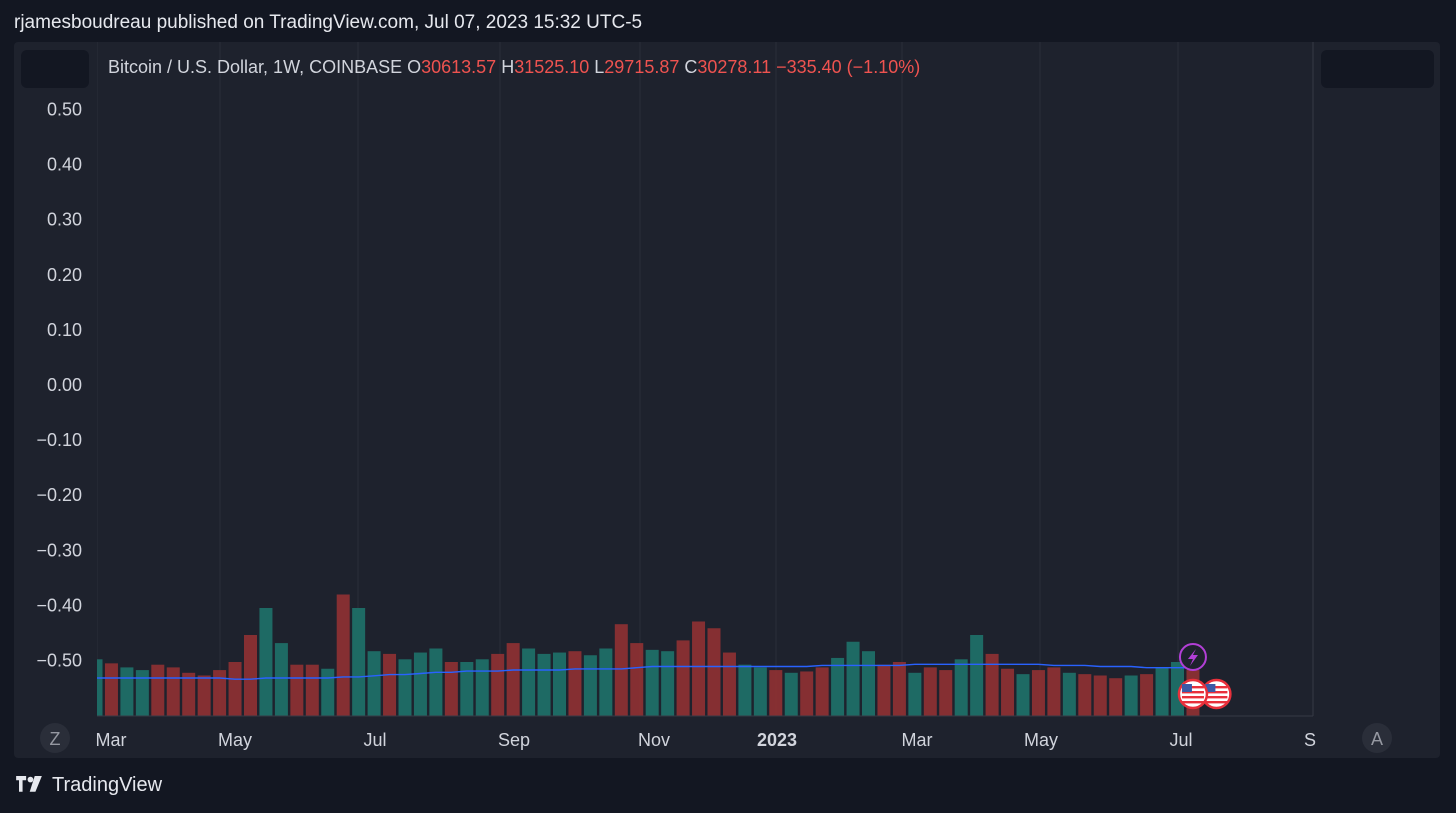 The height and width of the screenshot is (813, 1456). What do you see at coordinates (29, 783) in the screenshot?
I see `tradingview-logo-icon` at bounding box center [29, 783].